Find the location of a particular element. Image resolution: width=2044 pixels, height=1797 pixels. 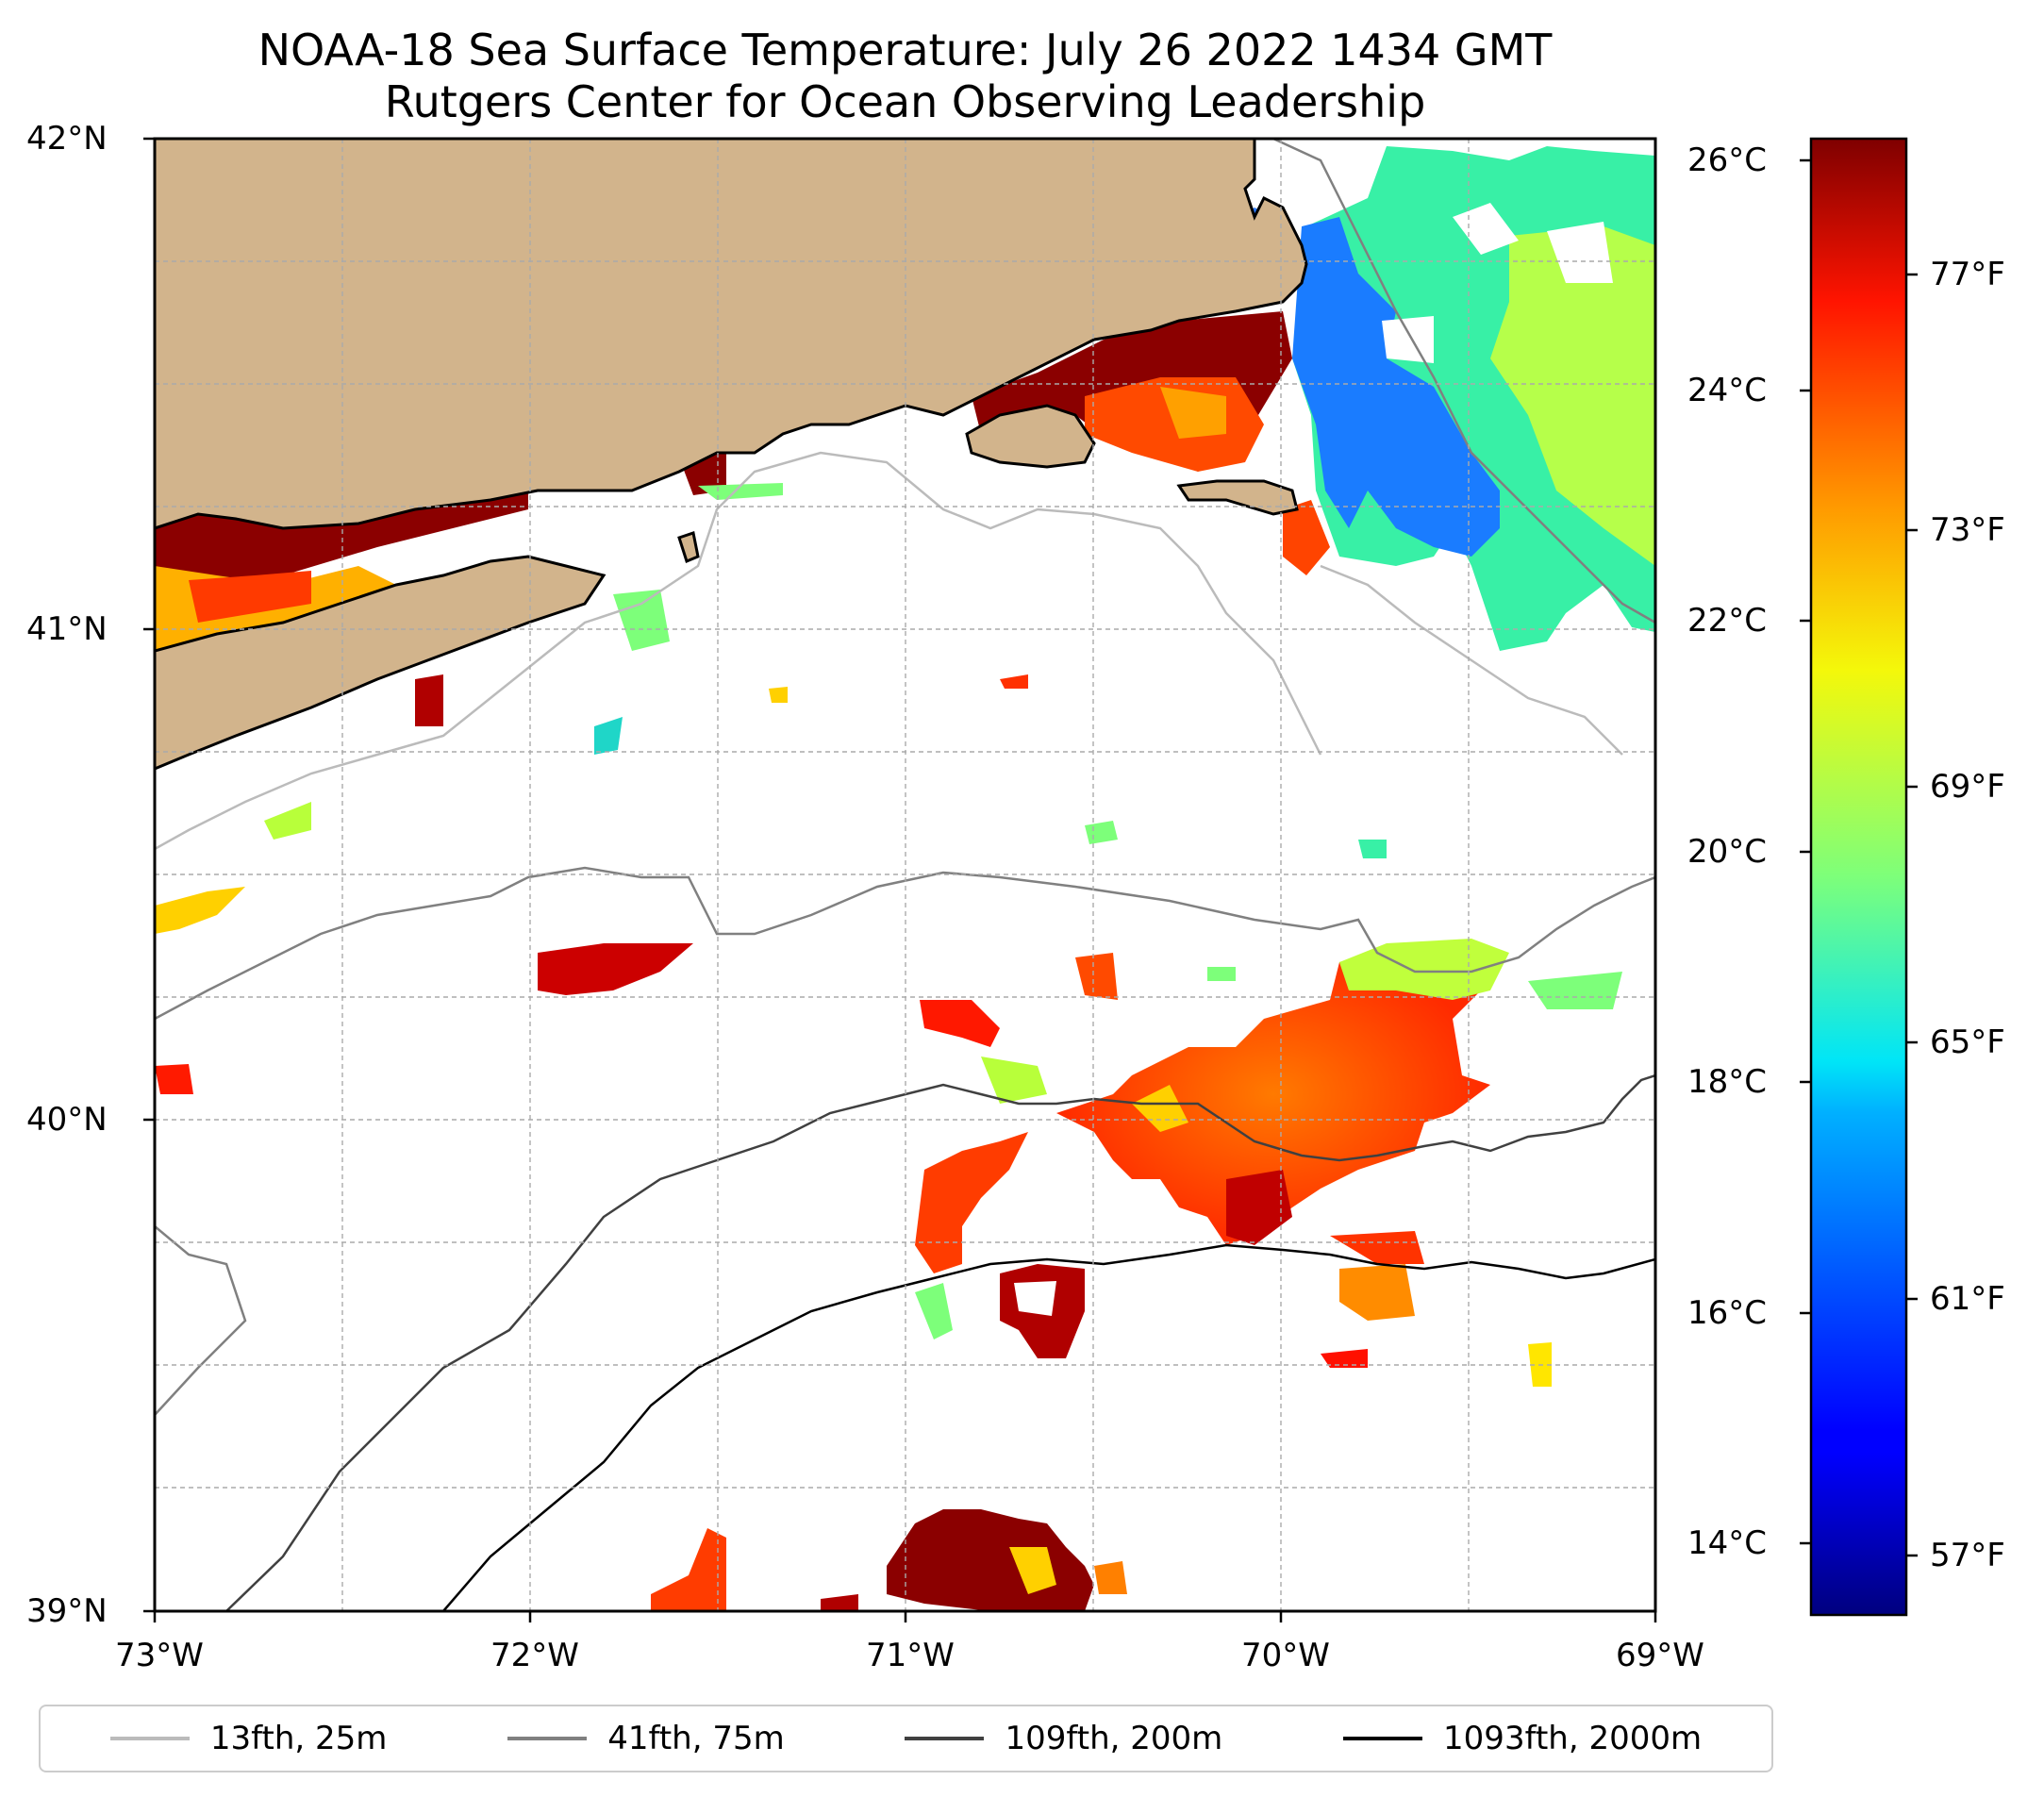

sst-patch-mid-red-cluster is located at coordinates (960, 1023).